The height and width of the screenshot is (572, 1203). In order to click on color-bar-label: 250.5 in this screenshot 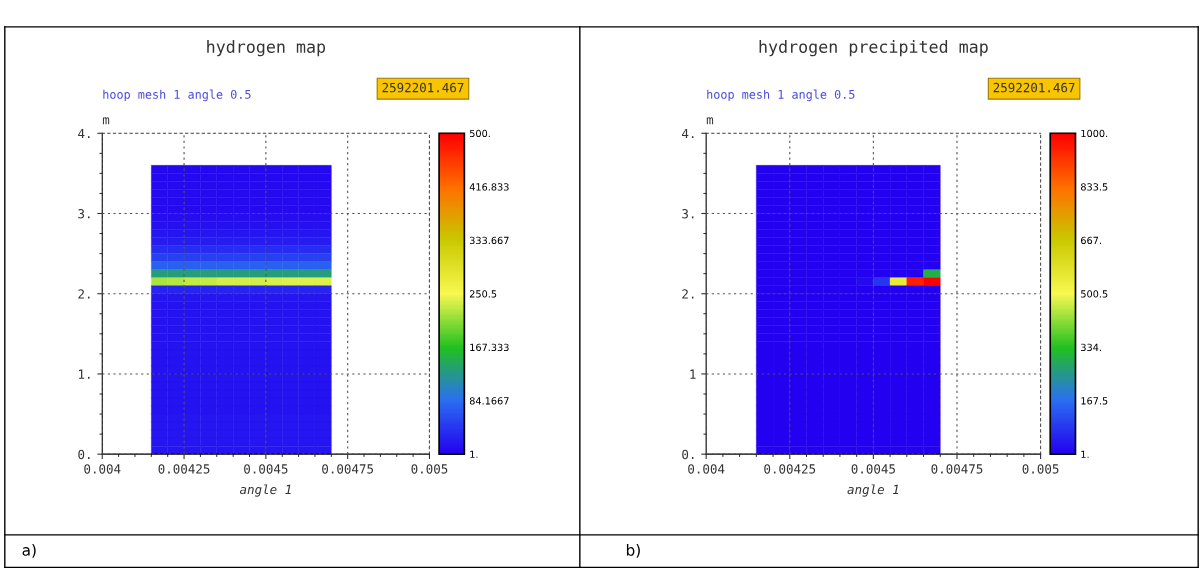, I will do `click(483, 294)`.